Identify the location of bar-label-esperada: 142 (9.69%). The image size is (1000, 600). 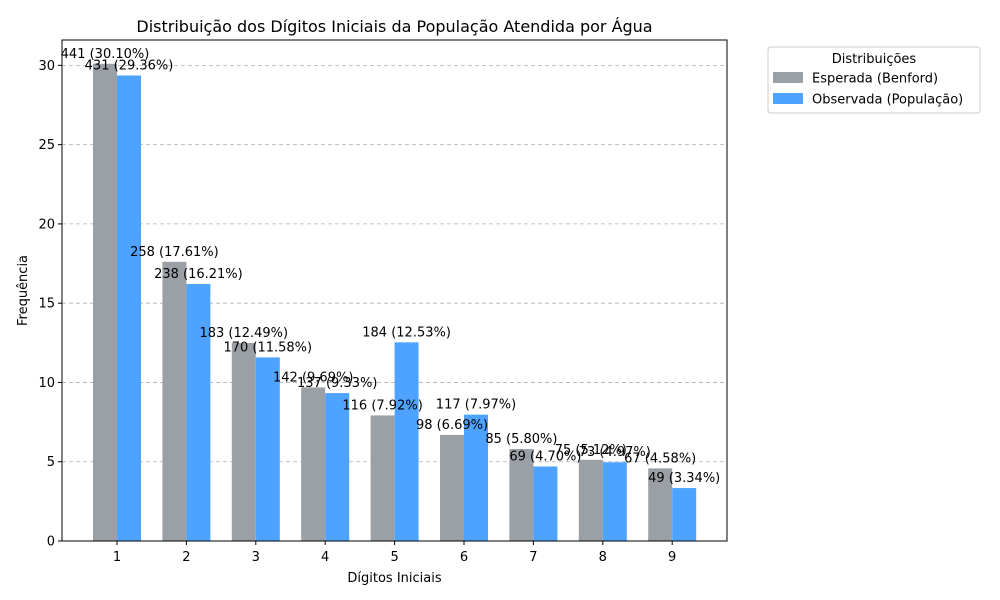
(313, 377).